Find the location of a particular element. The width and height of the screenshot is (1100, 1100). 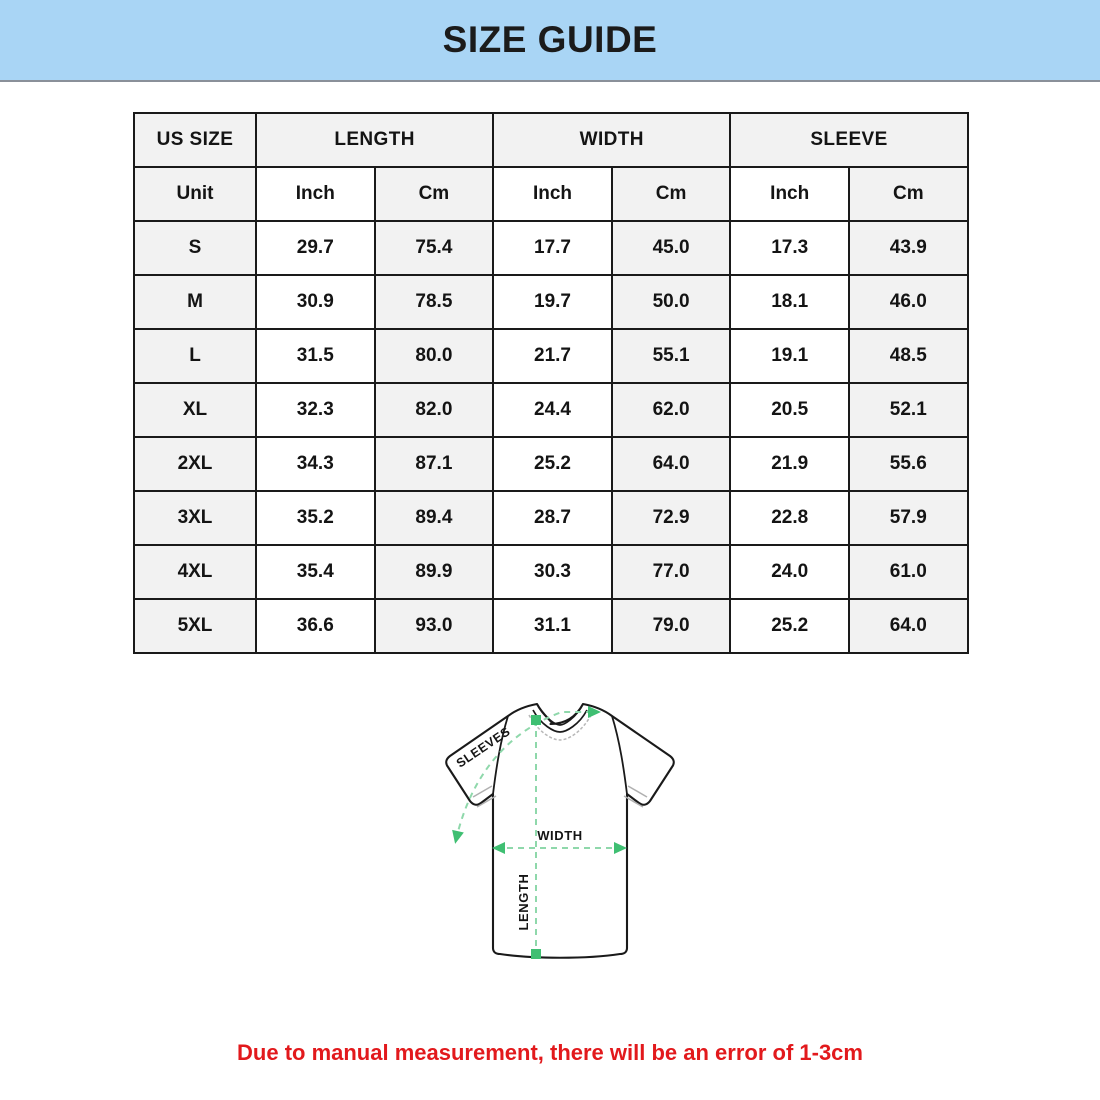

cell-size: 4XL is located at coordinates (195, 572).